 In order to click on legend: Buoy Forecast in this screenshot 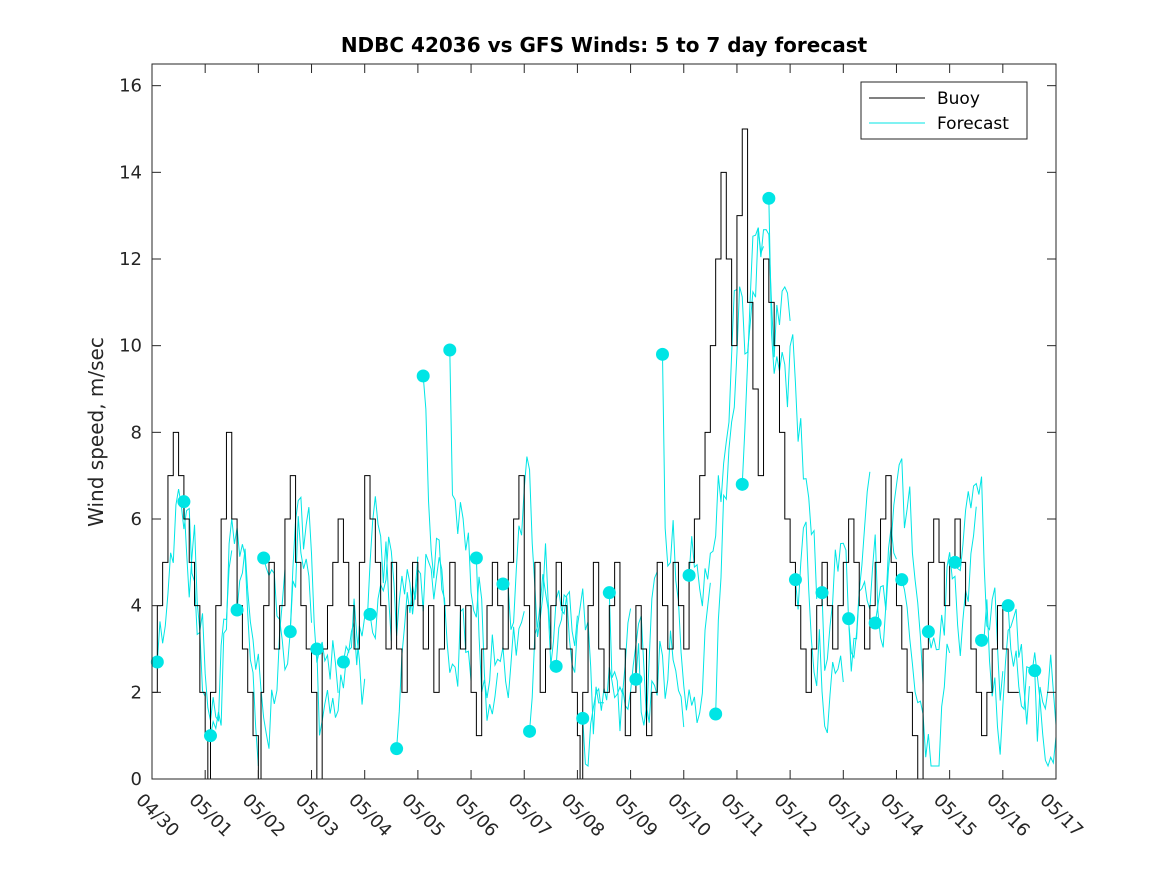, I will do `click(944, 110)`.